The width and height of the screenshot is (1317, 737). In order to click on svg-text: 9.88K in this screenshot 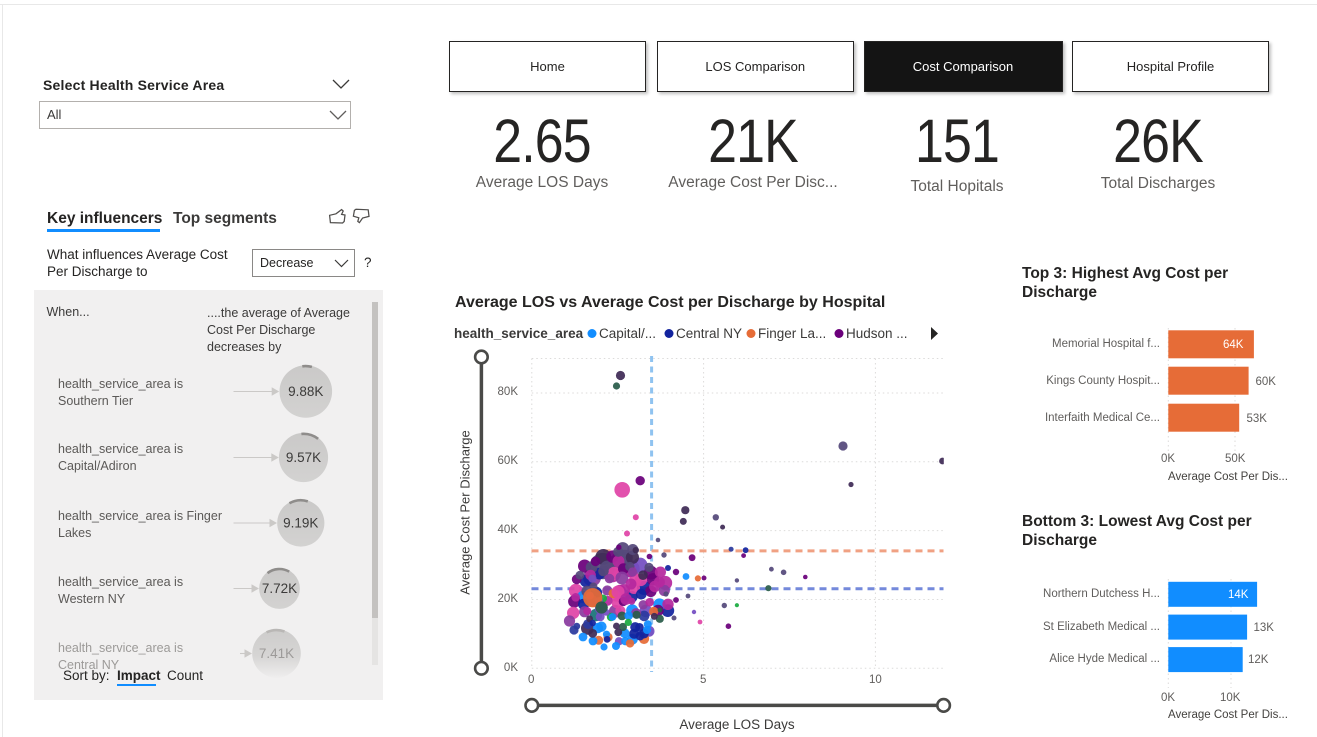, I will do `click(305, 391)`.